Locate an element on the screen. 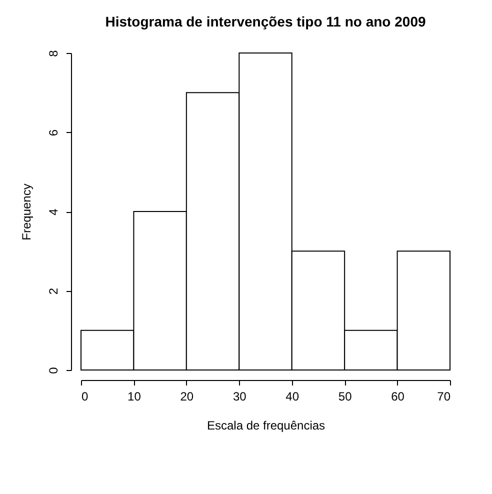  y-axis-title: Frequency is located at coordinates (27, 212).